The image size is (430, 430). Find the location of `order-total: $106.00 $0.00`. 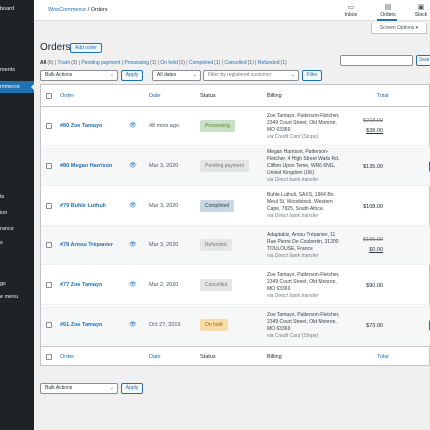

order-total: $106.00 $0.00 is located at coordinates (373, 245).